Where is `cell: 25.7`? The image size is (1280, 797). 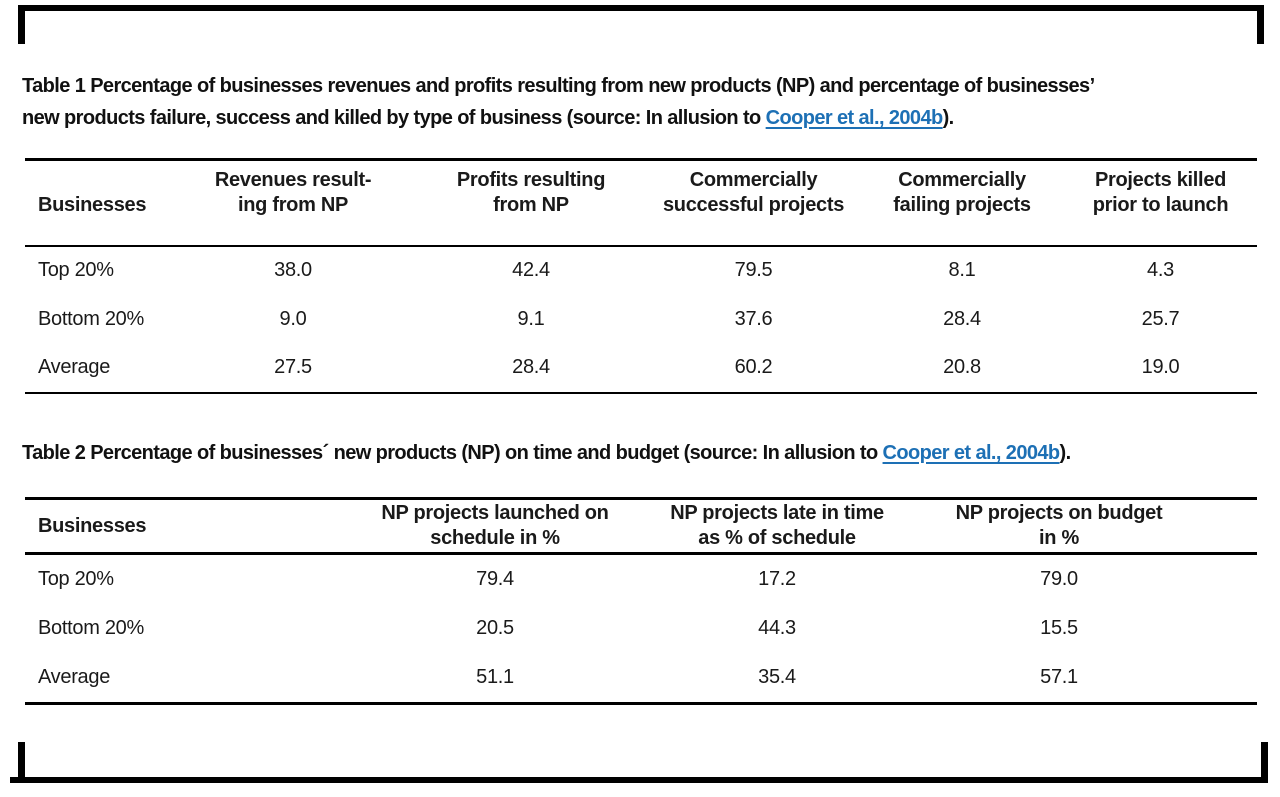
cell: 25.7 is located at coordinates (1160, 318).